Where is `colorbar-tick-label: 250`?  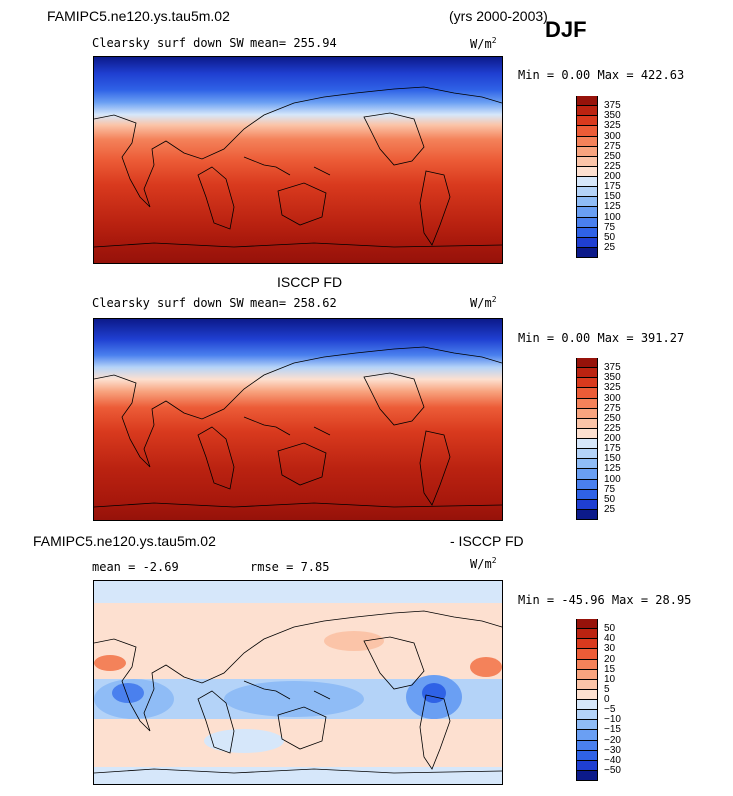 colorbar-tick-label: 250 is located at coordinates (612, 156).